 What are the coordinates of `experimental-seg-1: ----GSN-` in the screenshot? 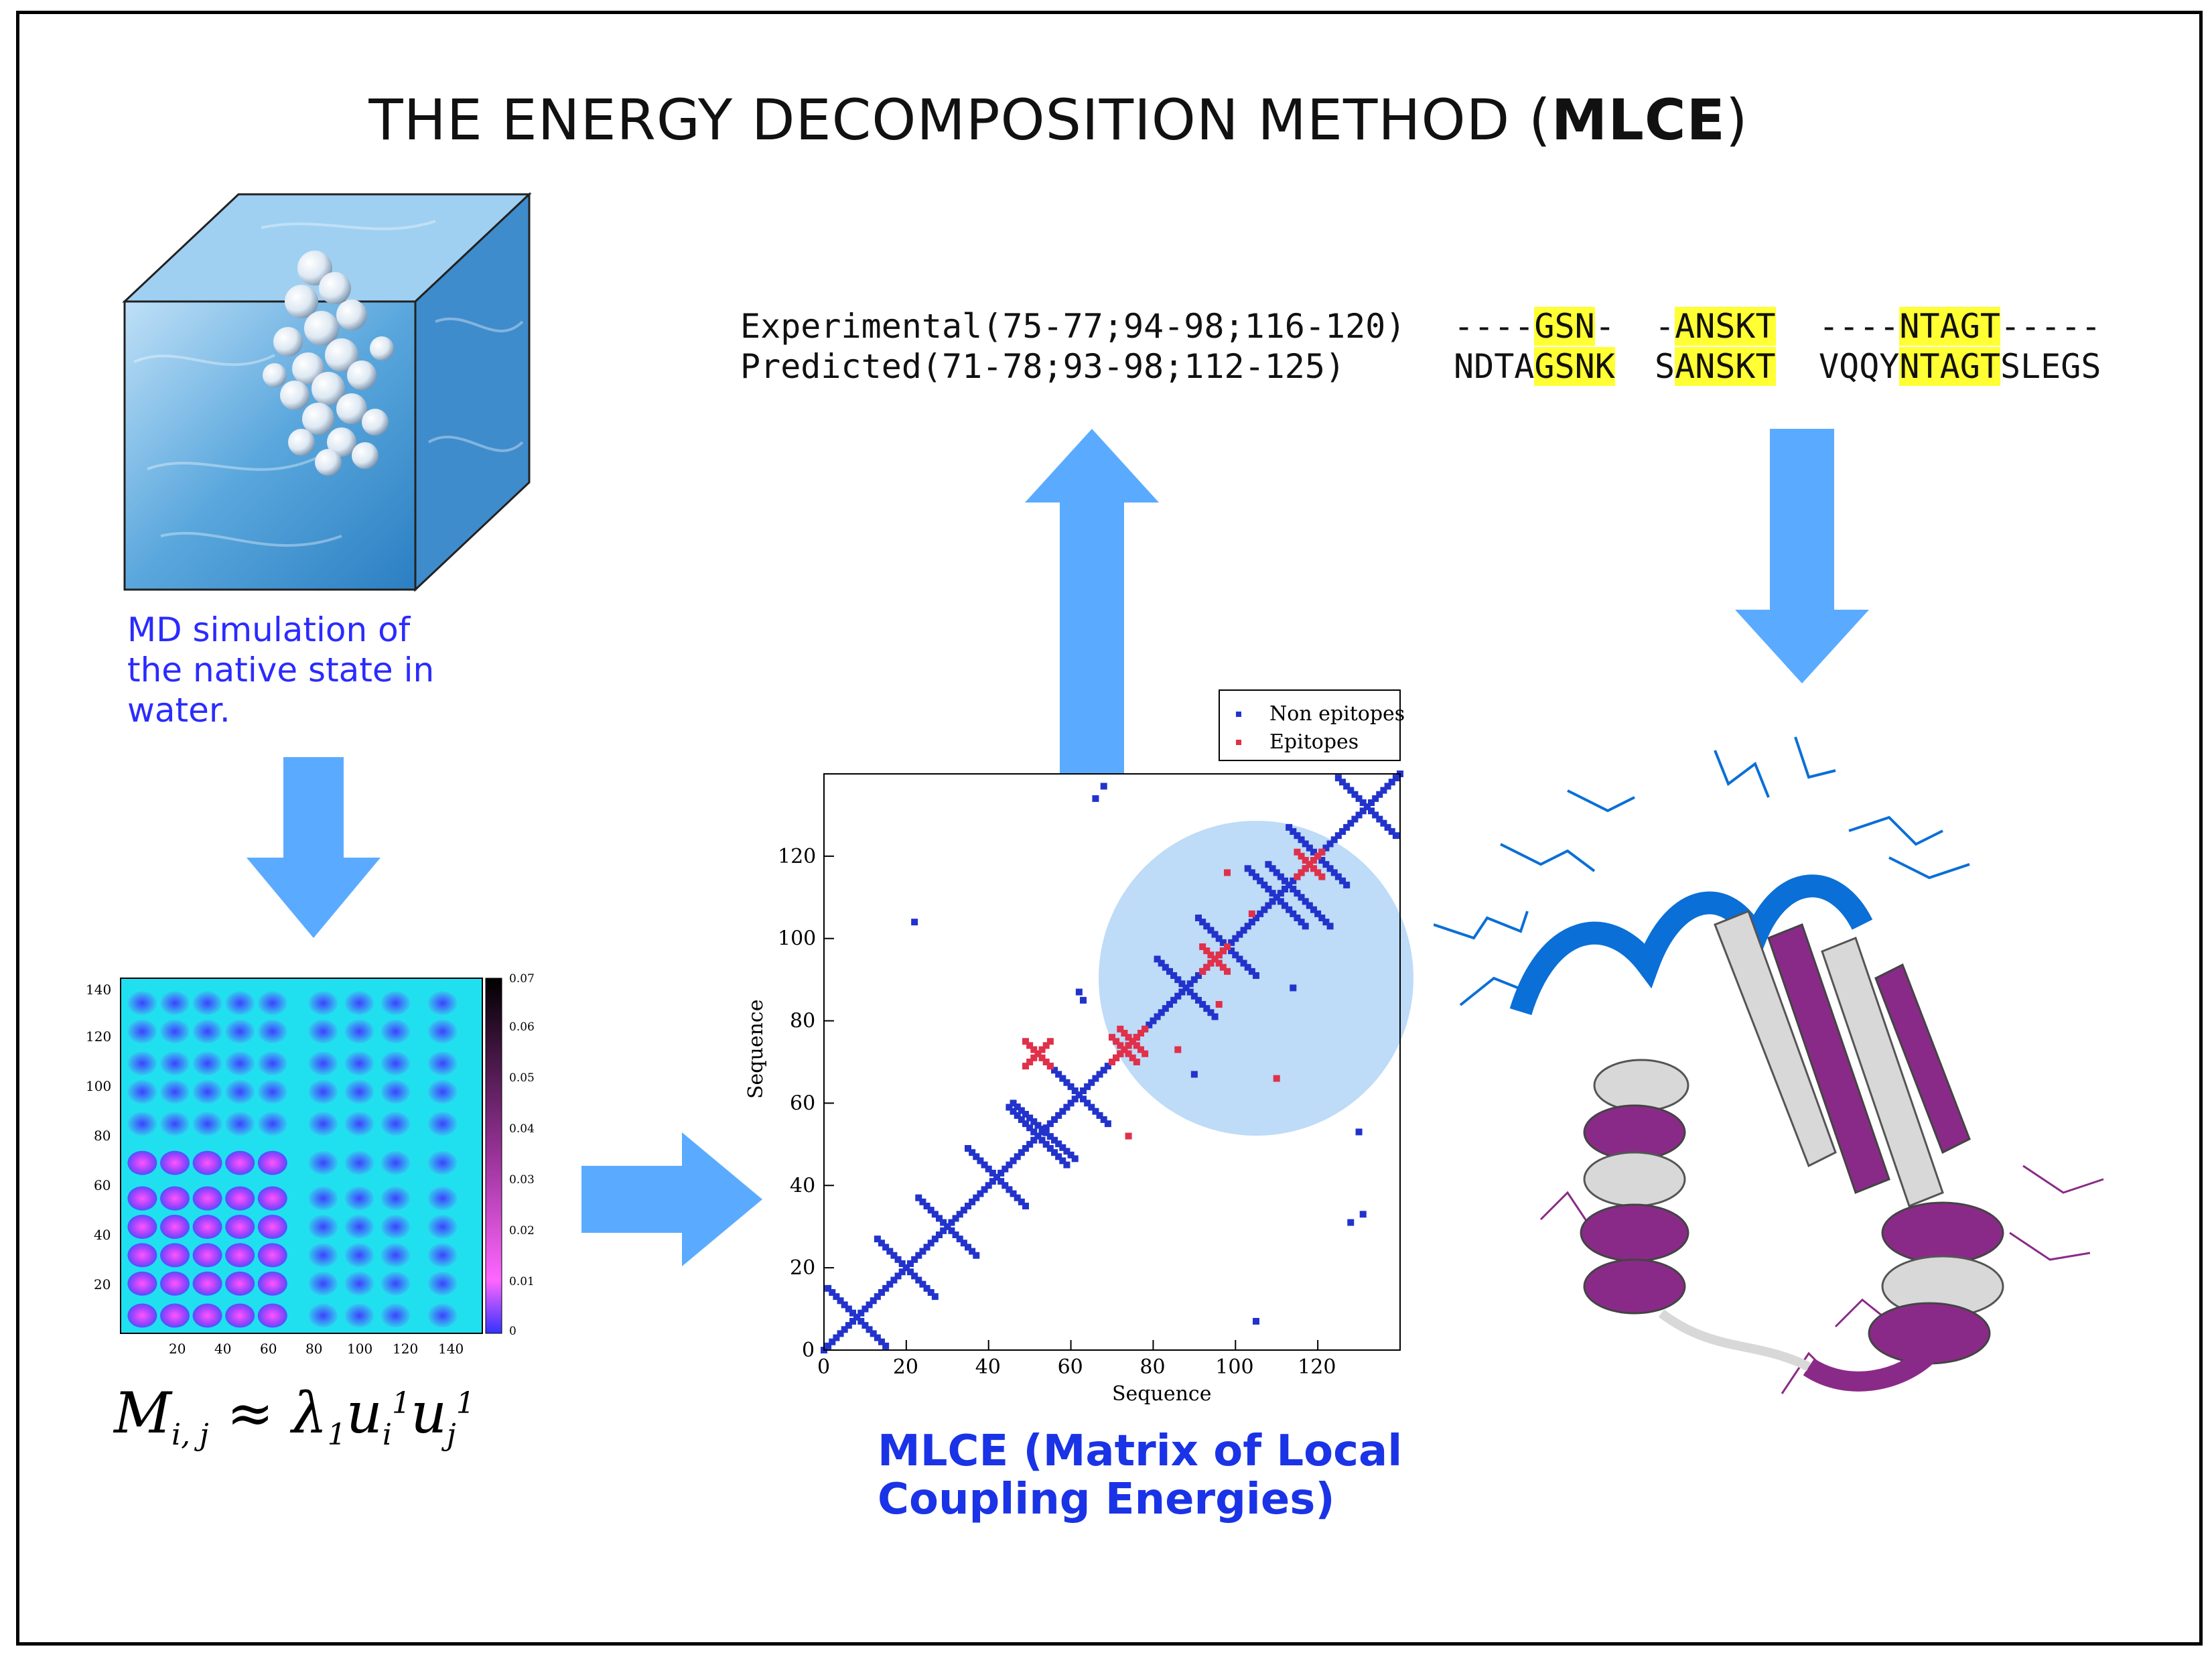 It's located at (1535, 326).